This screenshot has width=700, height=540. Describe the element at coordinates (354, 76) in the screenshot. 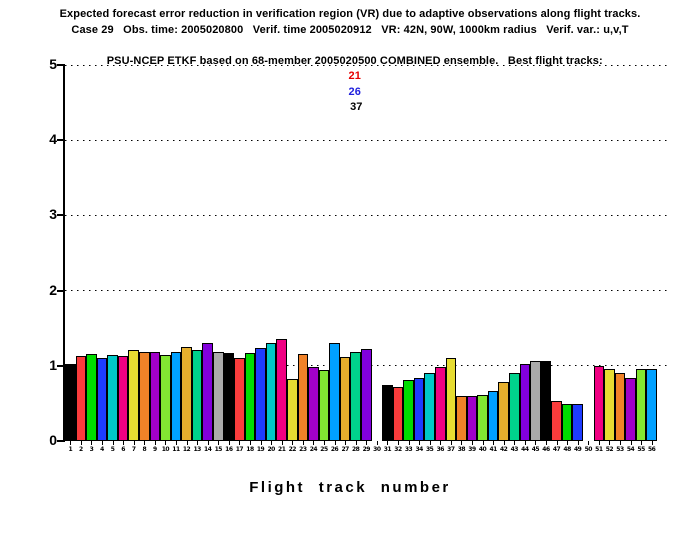

I see `best-track-number: 21` at that location.